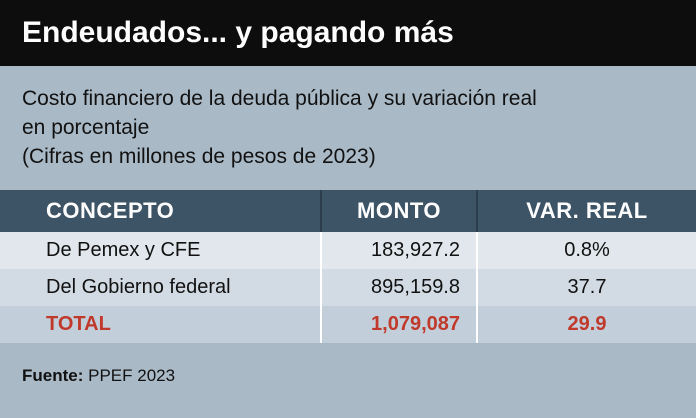 The height and width of the screenshot is (418, 696). I want to click on cell-concepto: De Pemex y CFE, so click(123, 250).